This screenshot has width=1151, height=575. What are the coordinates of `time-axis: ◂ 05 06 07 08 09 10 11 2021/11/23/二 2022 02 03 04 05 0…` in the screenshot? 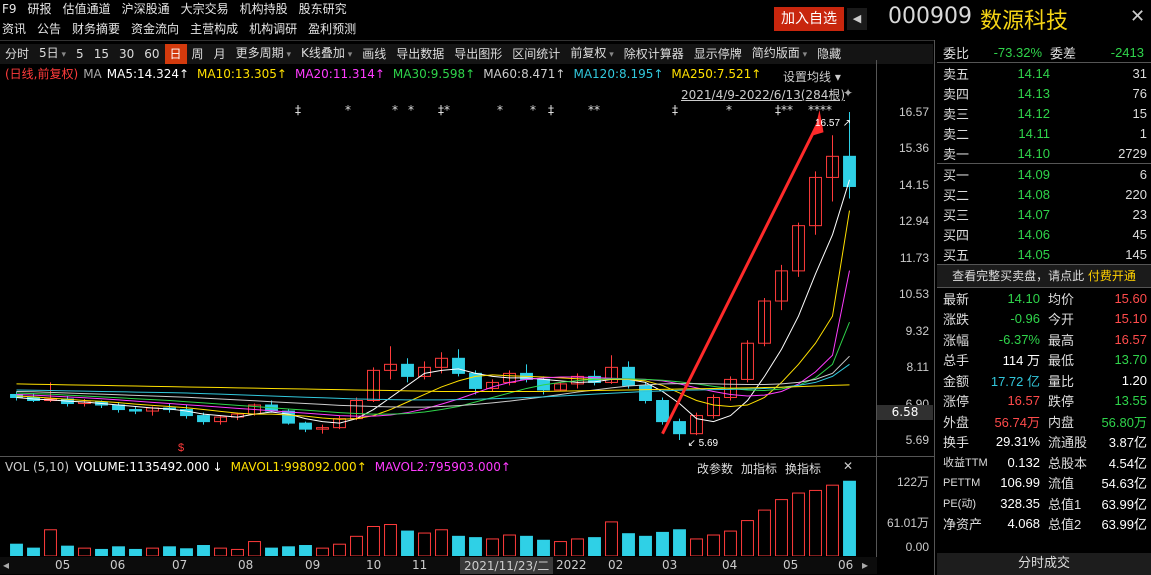 It's located at (438, 565).